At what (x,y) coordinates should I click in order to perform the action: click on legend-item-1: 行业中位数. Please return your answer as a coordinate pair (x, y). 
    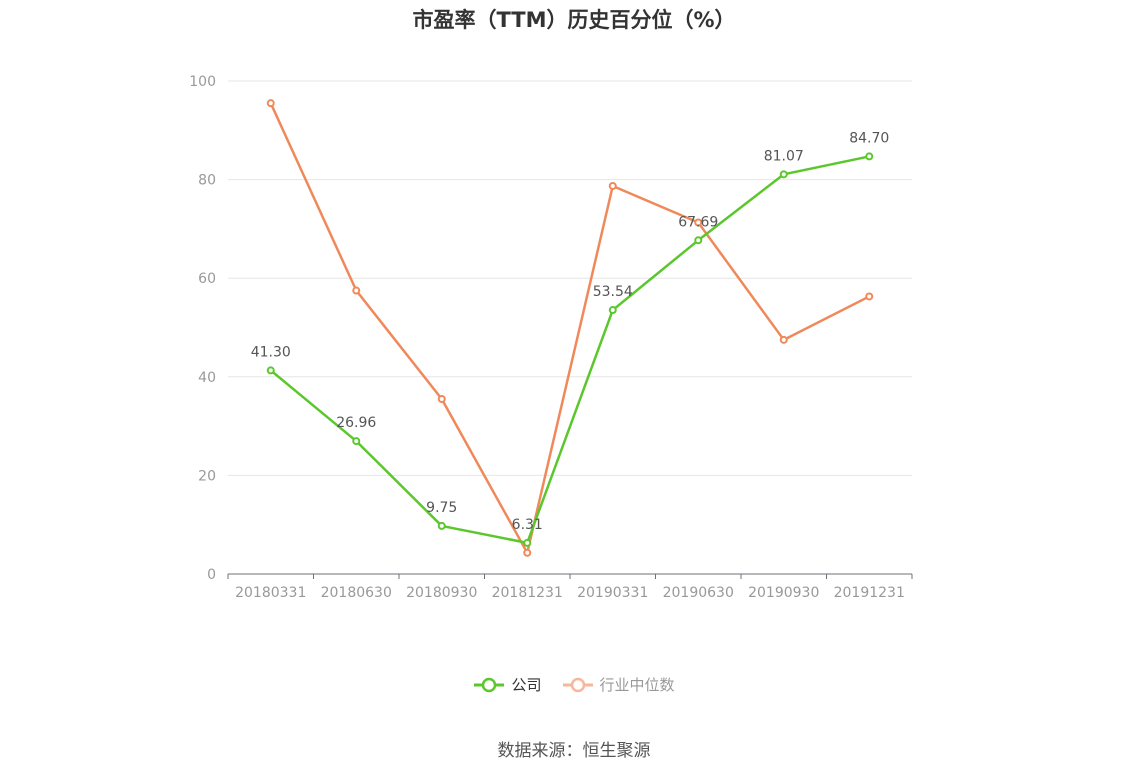
    Looking at the image, I should click on (618, 684).